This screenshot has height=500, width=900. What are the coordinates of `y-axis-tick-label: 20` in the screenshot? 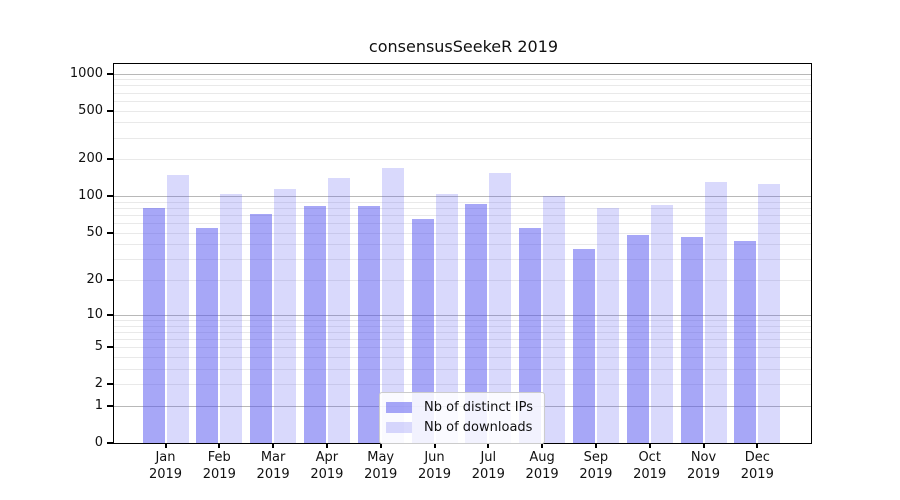 It's located at (94, 280).